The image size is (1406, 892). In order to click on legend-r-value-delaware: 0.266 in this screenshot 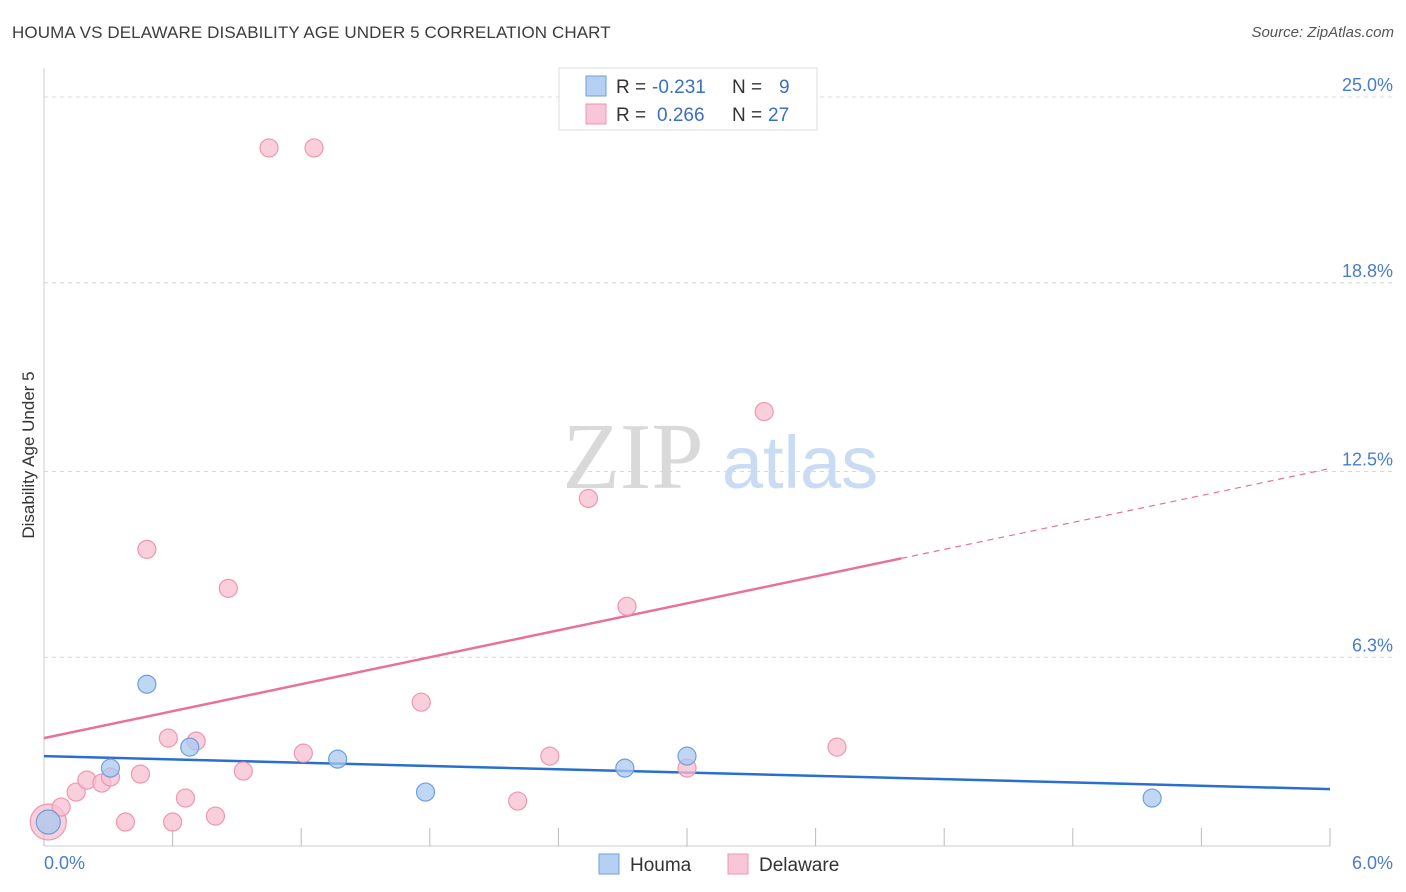, I will do `click(681, 115)`.